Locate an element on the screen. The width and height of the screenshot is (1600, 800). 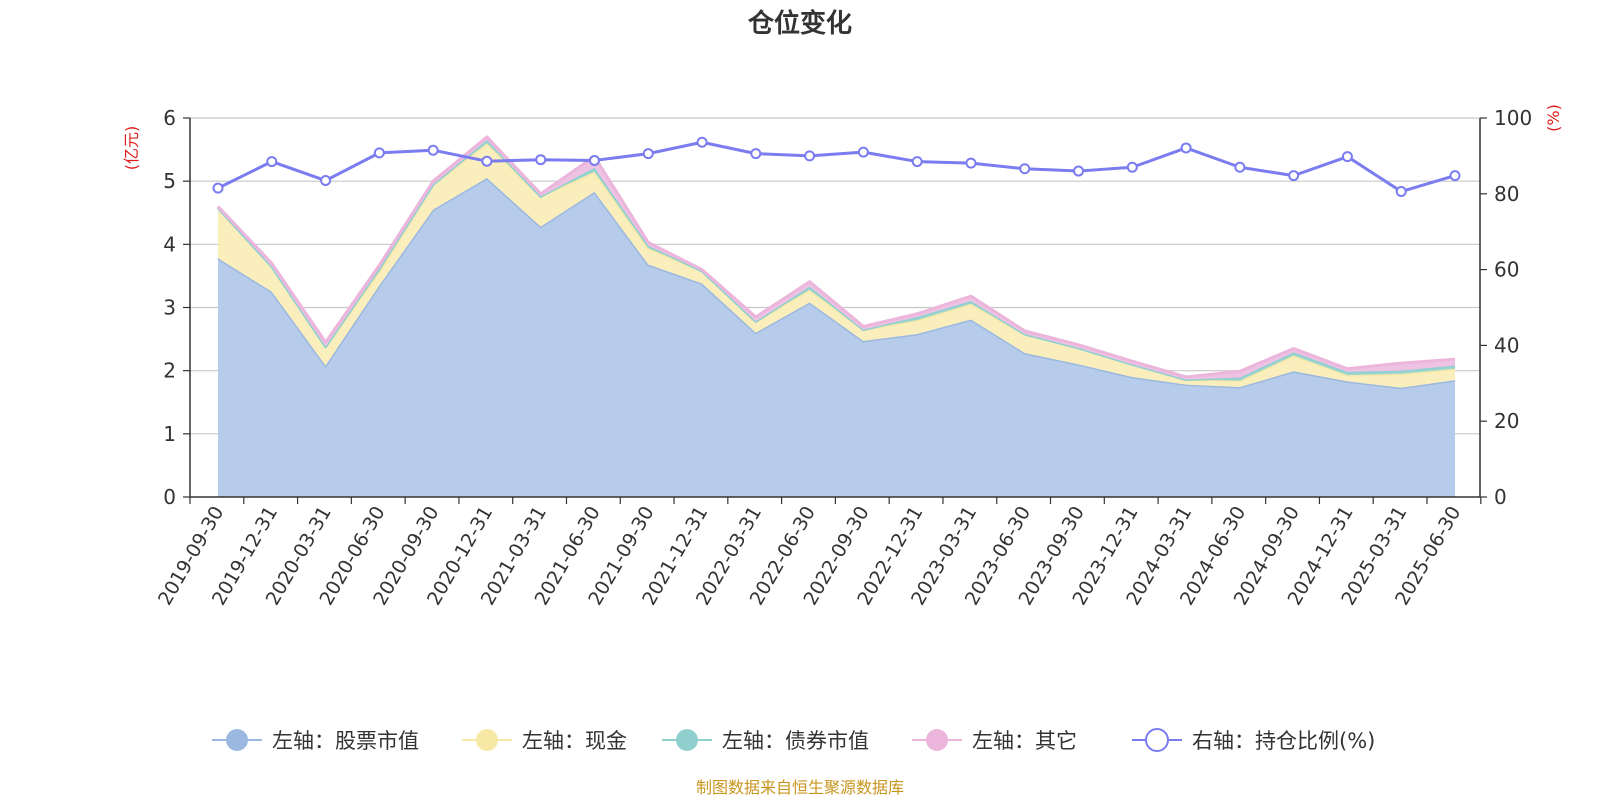
left-tick-label: 4 is located at coordinates (169, 244).